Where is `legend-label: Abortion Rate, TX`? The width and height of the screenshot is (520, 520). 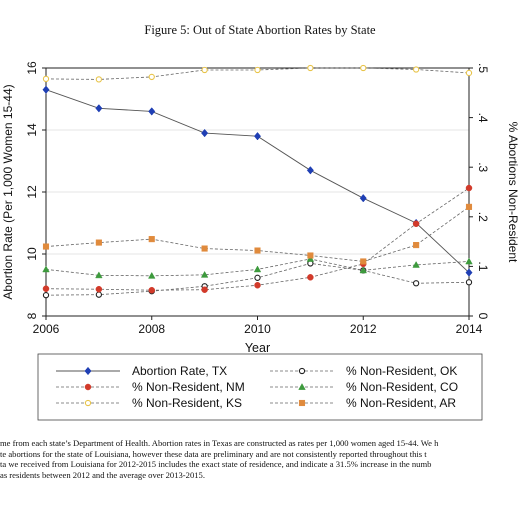 legend-label: Abortion Rate, TX is located at coordinates (179, 371).